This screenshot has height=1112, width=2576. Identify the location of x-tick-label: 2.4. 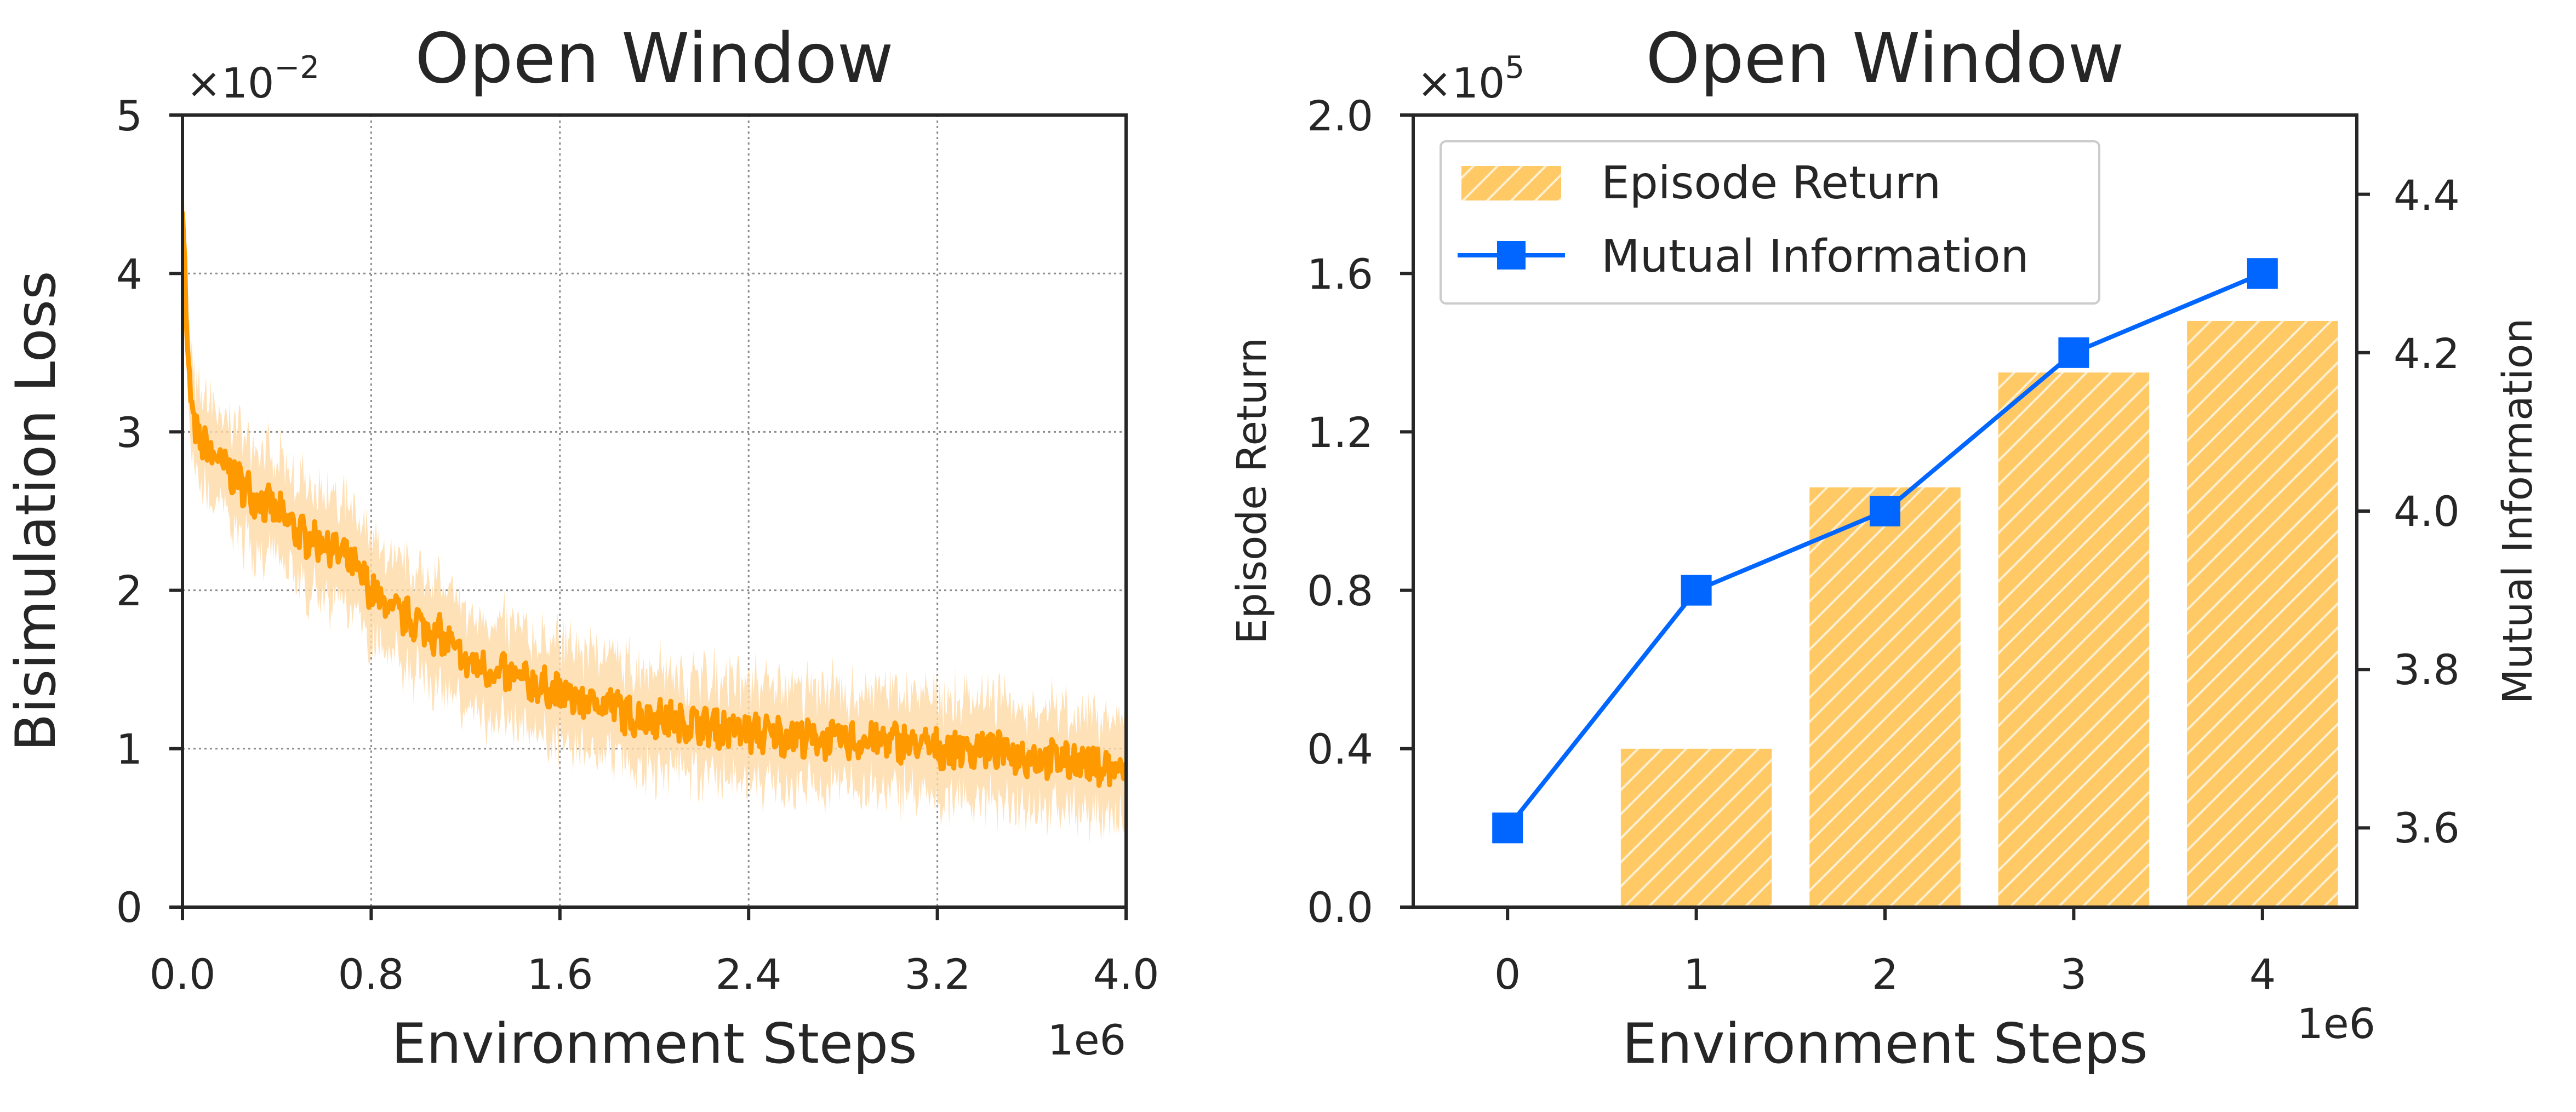
(749, 974).